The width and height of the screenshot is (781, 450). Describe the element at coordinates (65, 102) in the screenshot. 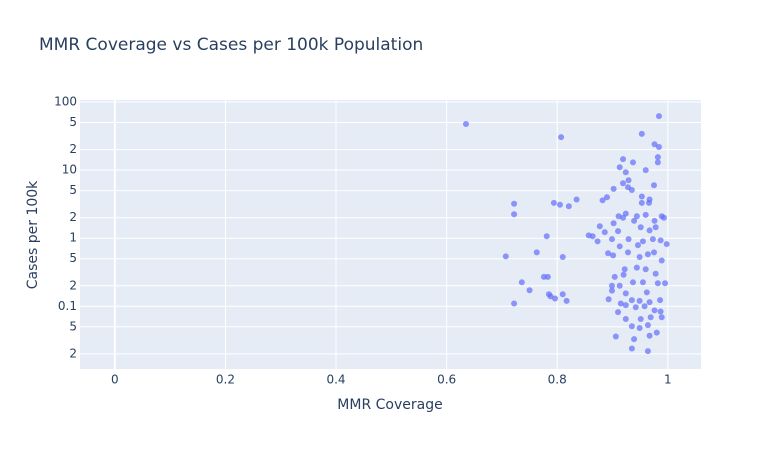

I see `y-tick-label: 100` at that location.